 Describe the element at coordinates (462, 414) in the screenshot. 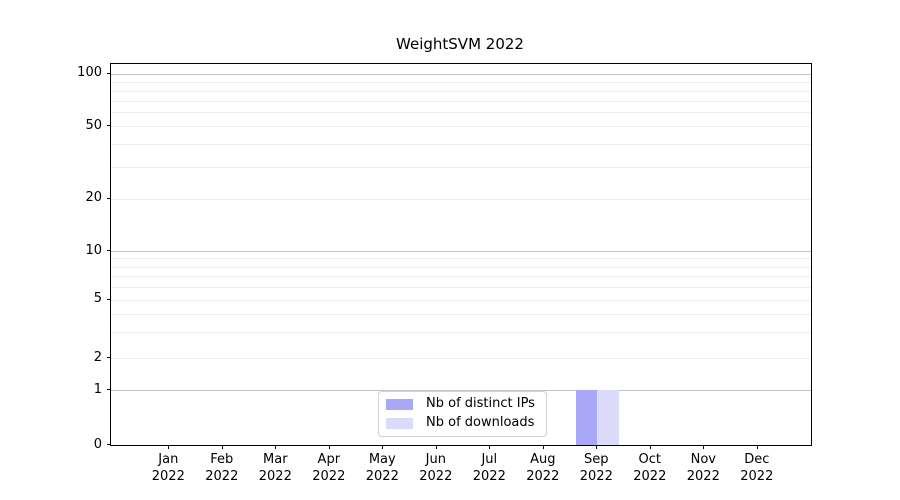

I see `legend: Nb of distinct IPs Nb of downloads` at that location.